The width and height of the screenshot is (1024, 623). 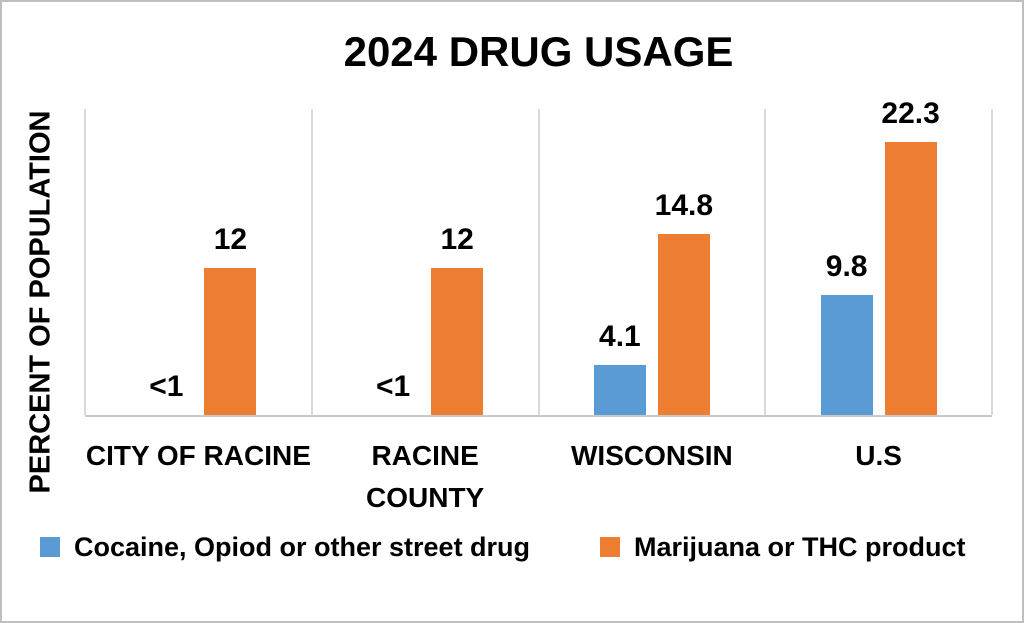 I want to click on bar-value-label: 14.8, so click(x=684, y=205).